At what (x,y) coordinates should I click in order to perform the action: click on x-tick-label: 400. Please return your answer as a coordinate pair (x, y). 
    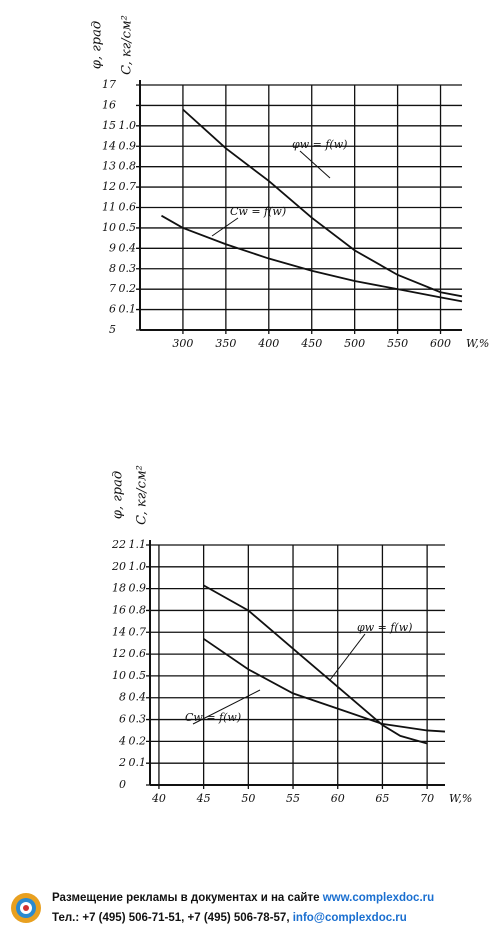
    Looking at the image, I should click on (268, 343).